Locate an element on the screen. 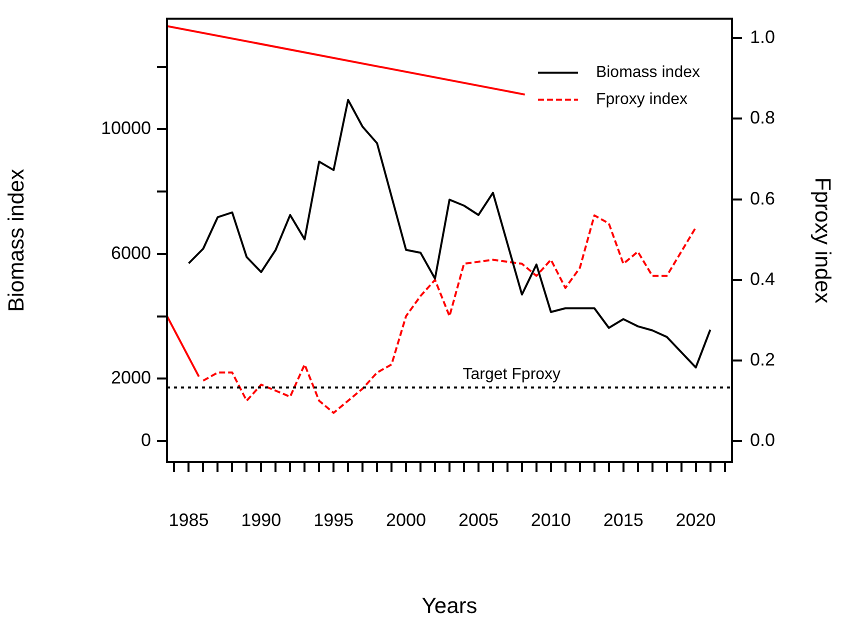 Image resolution: width=865 pixels, height=624 pixels. y2-tick-label: 0.0 is located at coordinates (763, 440).